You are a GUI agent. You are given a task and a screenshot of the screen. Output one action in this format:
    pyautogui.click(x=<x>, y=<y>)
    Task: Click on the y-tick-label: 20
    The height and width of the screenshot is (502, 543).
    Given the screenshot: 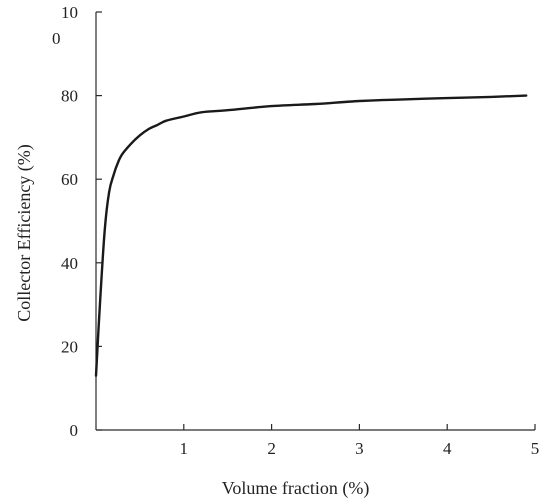 What is the action you would take?
    pyautogui.click(x=69, y=346)
    